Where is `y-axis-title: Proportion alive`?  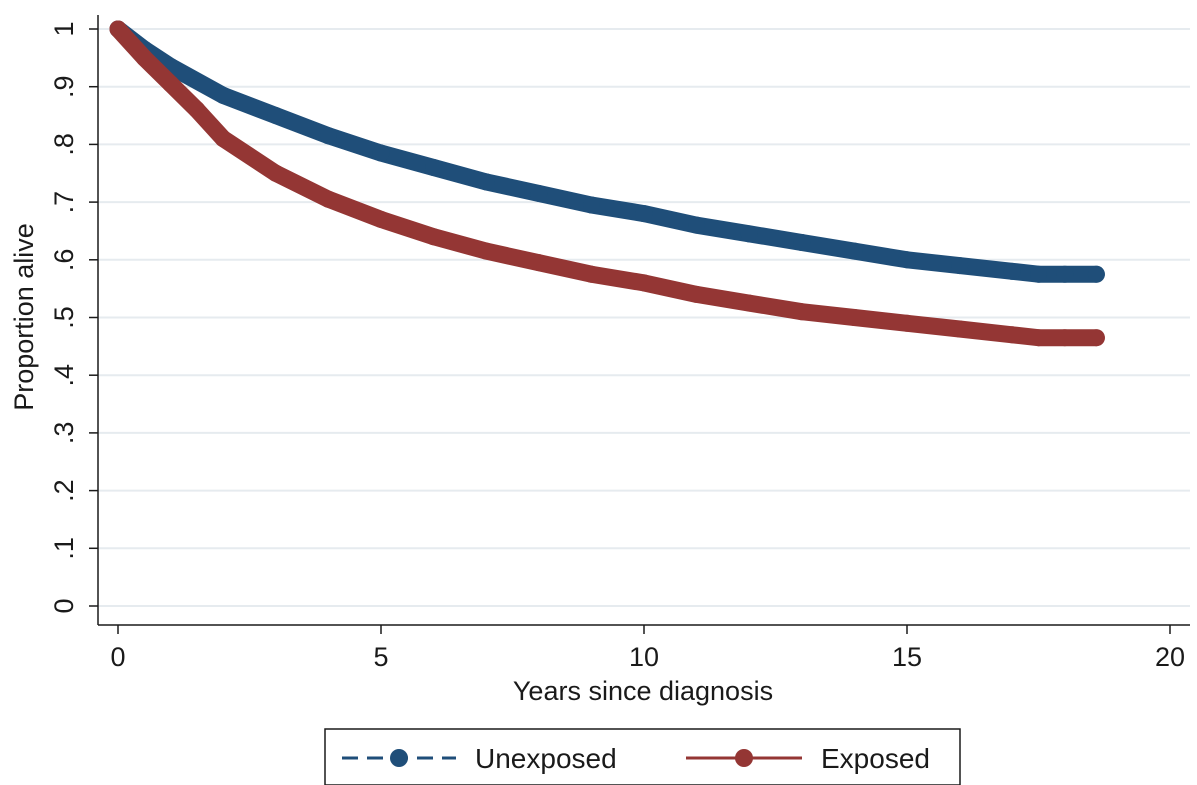
y-axis-title: Proportion alive is located at coordinates (24, 317).